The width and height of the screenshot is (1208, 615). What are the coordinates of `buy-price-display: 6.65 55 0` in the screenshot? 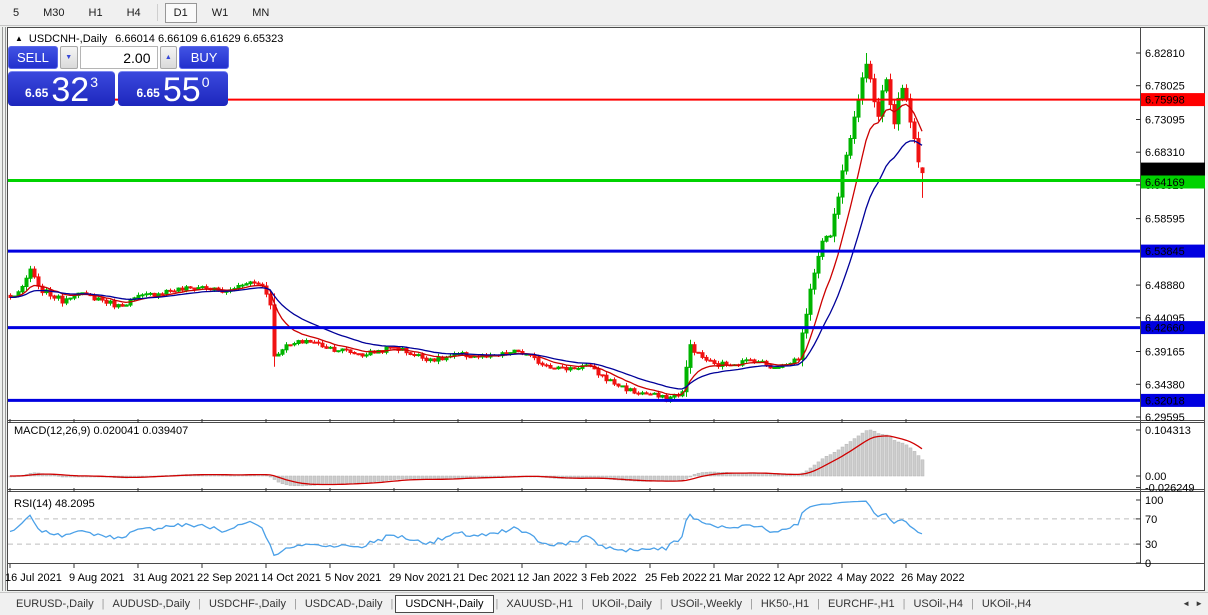 It's located at (173, 89).